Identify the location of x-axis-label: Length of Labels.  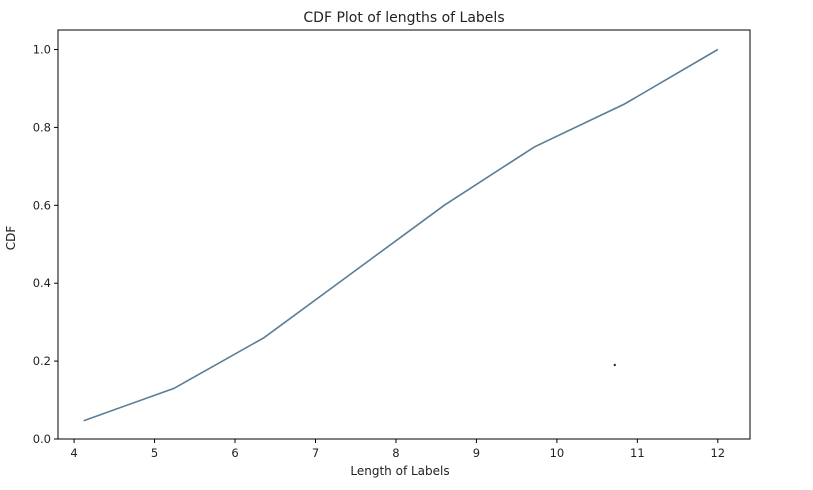
(399, 471).